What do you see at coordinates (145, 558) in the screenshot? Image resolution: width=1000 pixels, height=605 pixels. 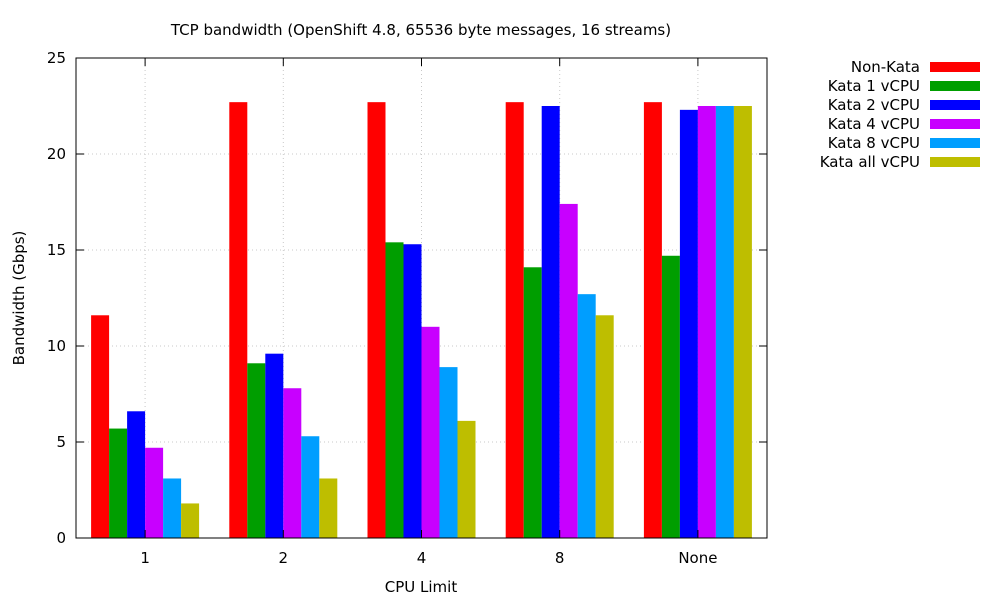 I see `x-tick-label: 1` at bounding box center [145, 558].